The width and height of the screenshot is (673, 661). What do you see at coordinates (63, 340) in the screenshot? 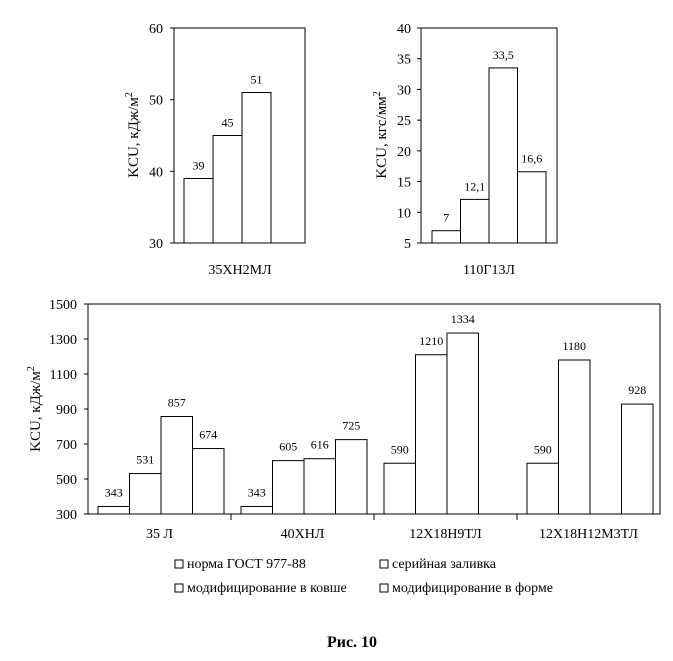
I see `y-tick-label: 1300` at bounding box center [63, 340].